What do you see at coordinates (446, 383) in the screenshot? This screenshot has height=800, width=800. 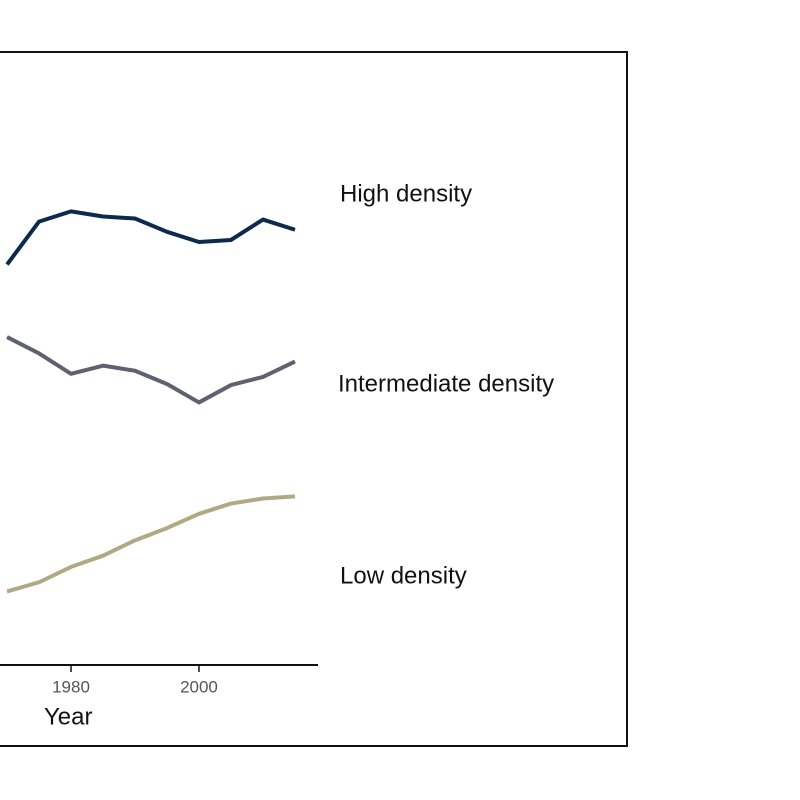 I see `series-label: Intermediate density` at bounding box center [446, 383].